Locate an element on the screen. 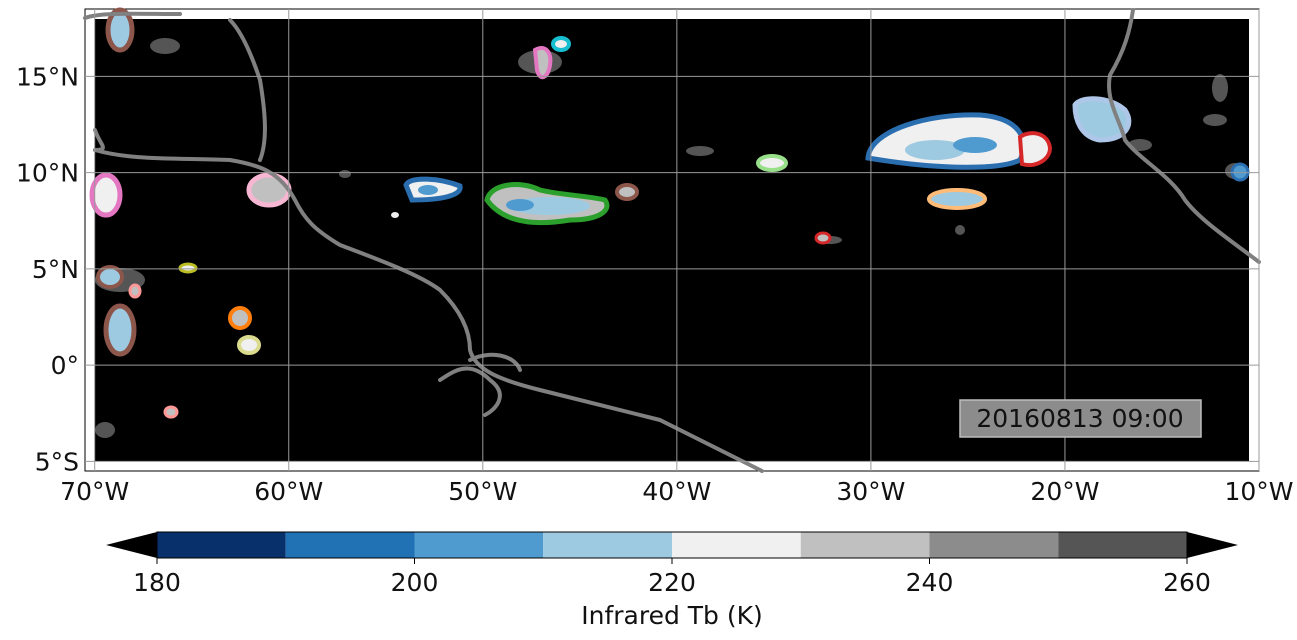 The width and height of the screenshot is (1297, 640). timestamp-text: 20160813 09:00 is located at coordinates (1079, 418).